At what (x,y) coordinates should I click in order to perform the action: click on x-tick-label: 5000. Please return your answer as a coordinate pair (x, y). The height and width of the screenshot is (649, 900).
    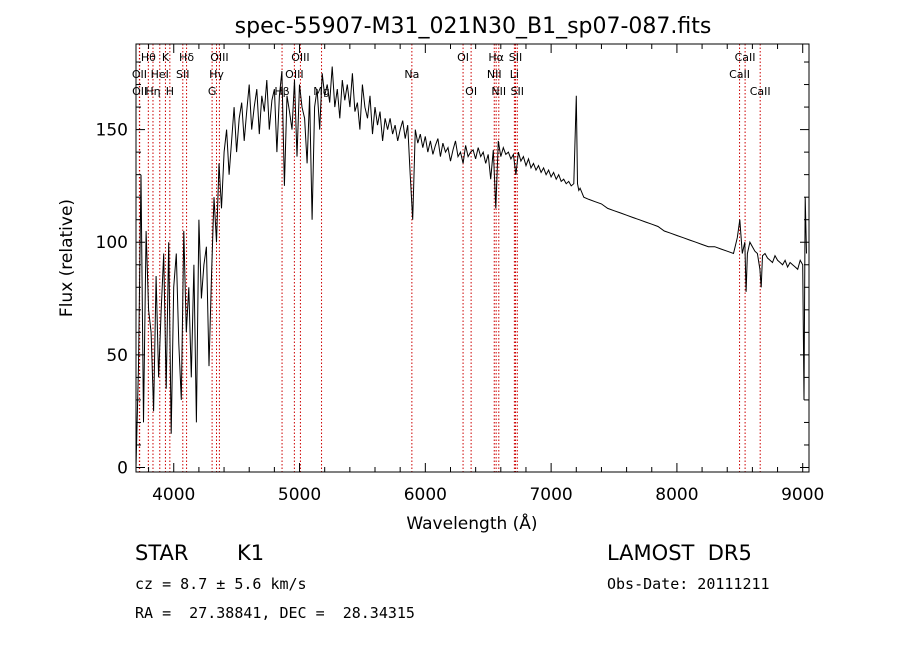
    Looking at the image, I should click on (299, 495).